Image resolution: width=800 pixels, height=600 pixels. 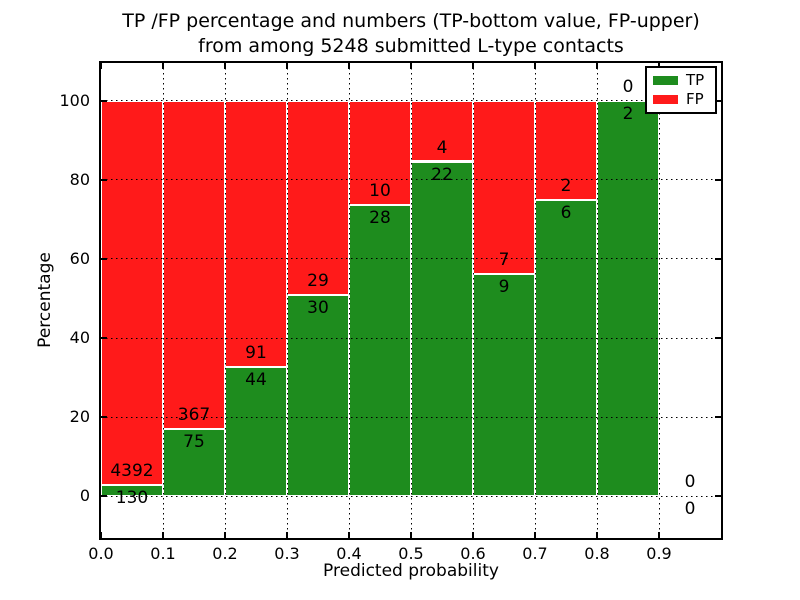 What do you see at coordinates (101, 535) in the screenshot?
I see `x-tick-bottom-0.0` at bounding box center [101, 535].